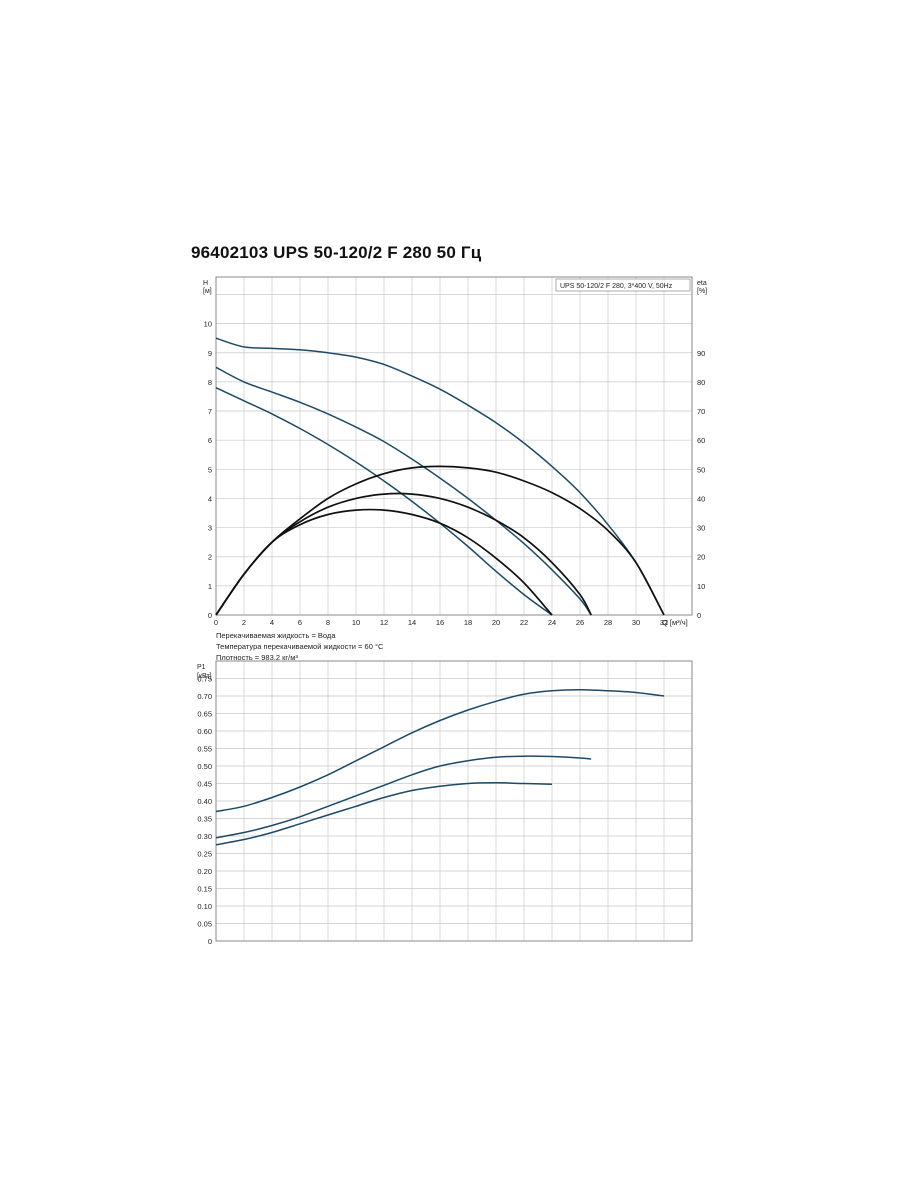  Describe the element at coordinates (276, 635) in the screenshot. I see `fluid-note: Перекачиваемая жидкость = Вода` at that location.